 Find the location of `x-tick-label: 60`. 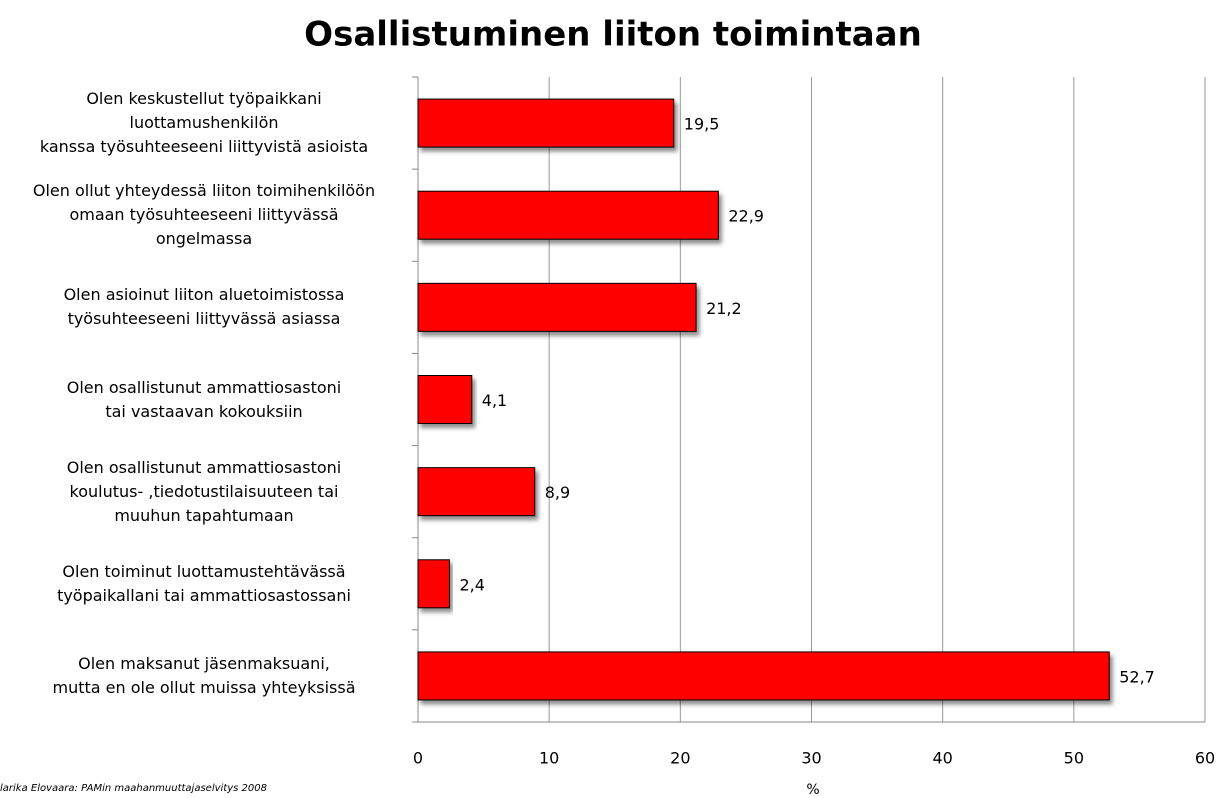

x-tick-label: 60 is located at coordinates (1205, 758).